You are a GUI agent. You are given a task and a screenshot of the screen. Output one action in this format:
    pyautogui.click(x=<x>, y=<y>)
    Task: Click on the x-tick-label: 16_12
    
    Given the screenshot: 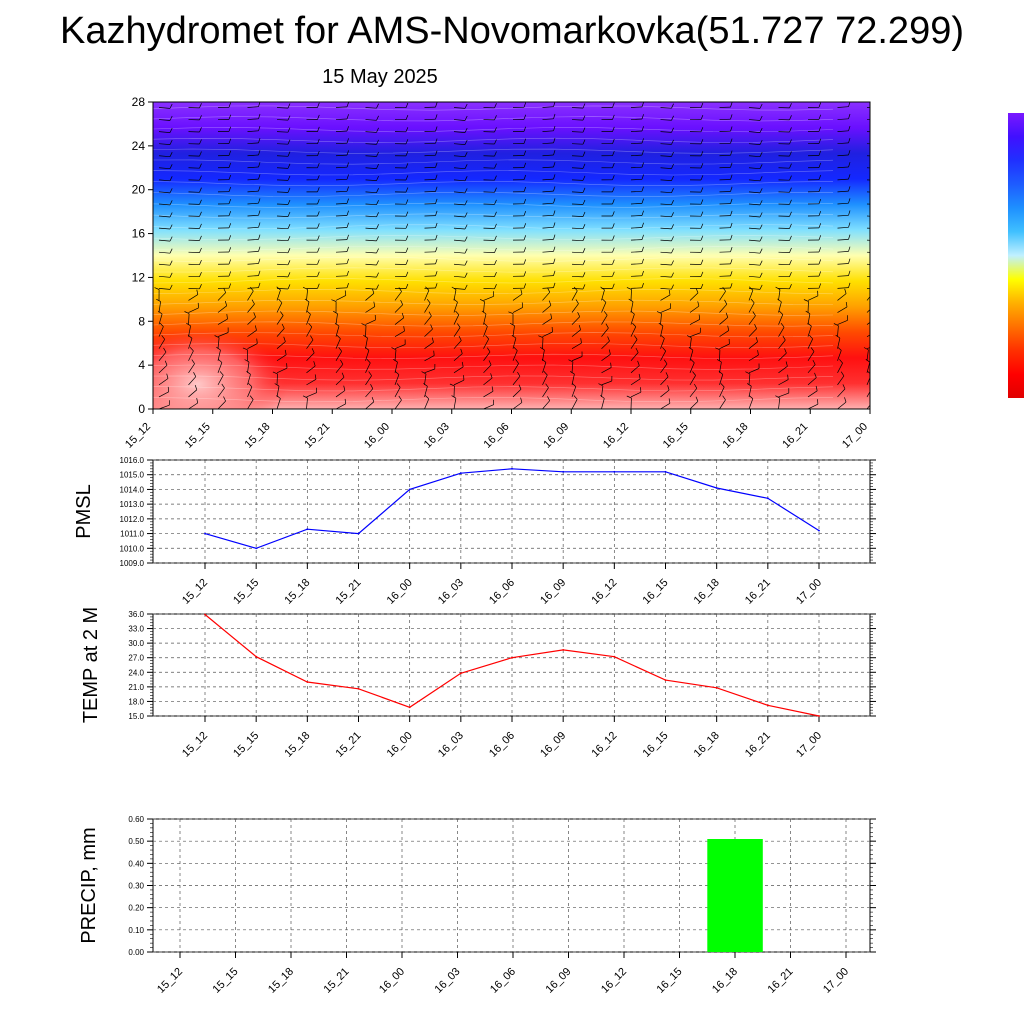 What is the action you would take?
    pyautogui.click(x=604, y=745)
    